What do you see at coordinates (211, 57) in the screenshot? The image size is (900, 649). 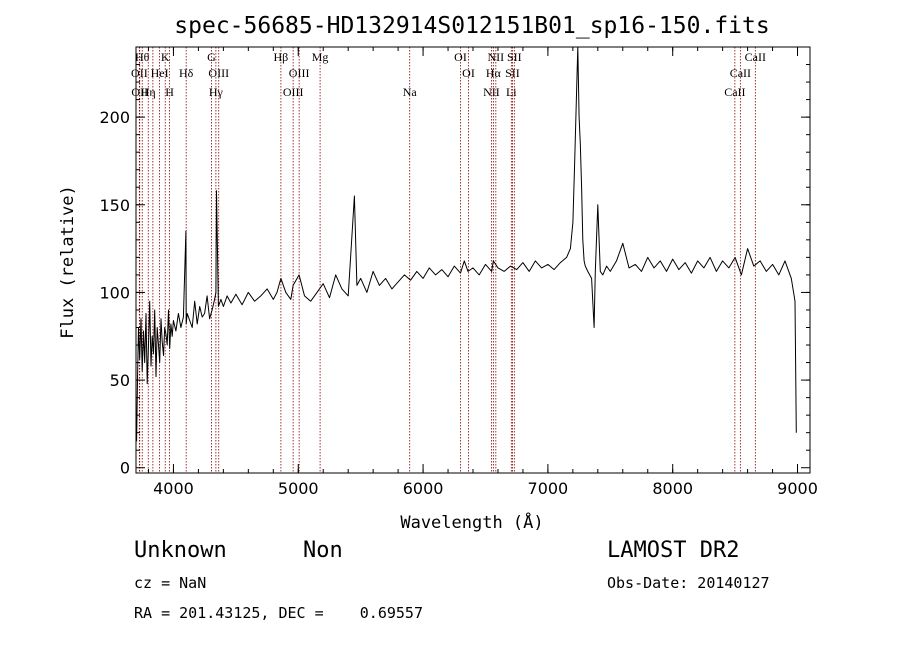 I see `line-marker-label: G` at bounding box center [211, 57].